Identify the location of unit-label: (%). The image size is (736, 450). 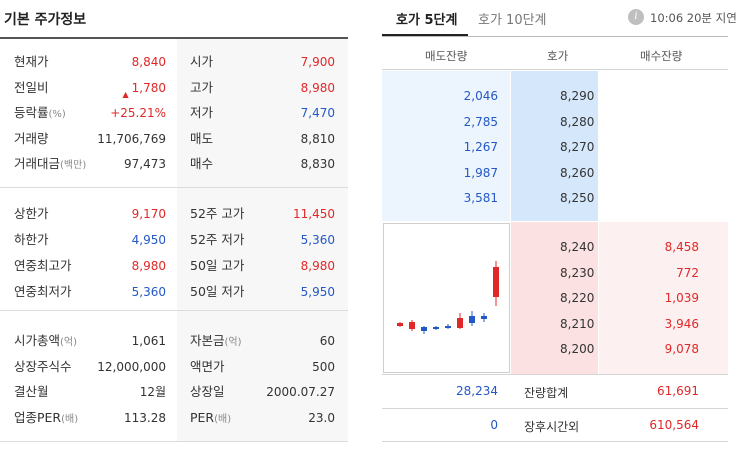
(57, 114).